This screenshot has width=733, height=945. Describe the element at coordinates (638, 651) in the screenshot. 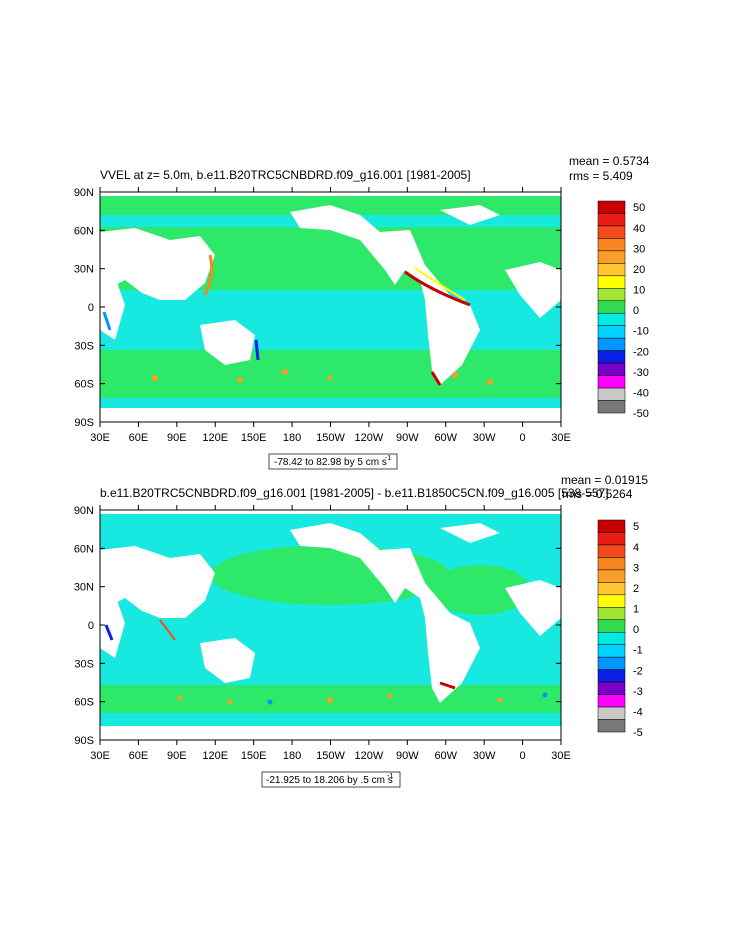

I see `colorbar-label: -1` at that location.